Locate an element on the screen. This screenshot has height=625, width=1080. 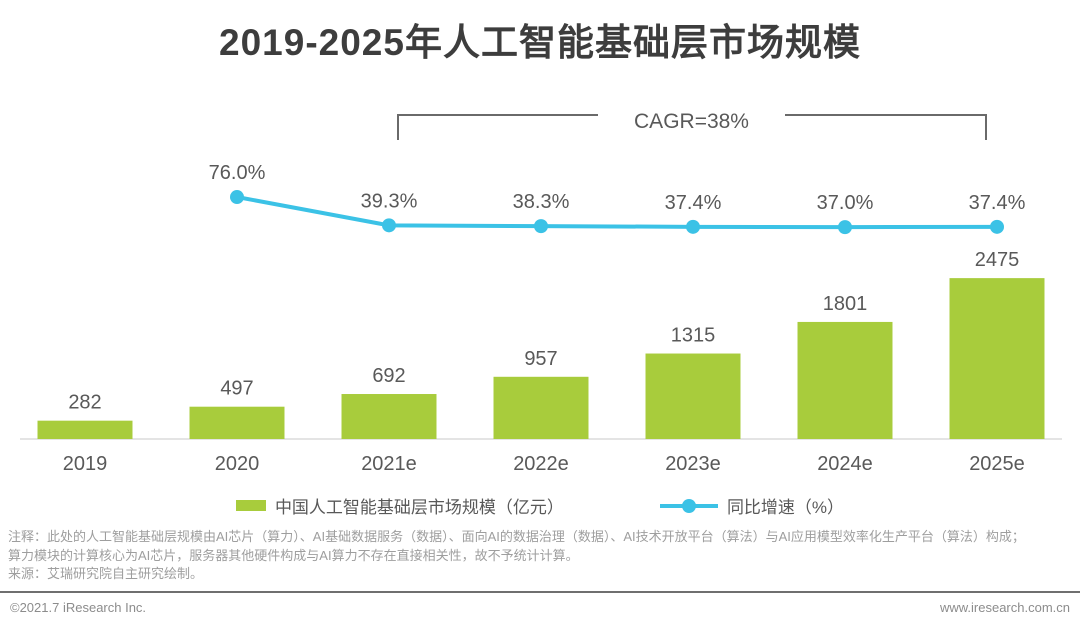
bar-2023e is located at coordinates (693, 396).